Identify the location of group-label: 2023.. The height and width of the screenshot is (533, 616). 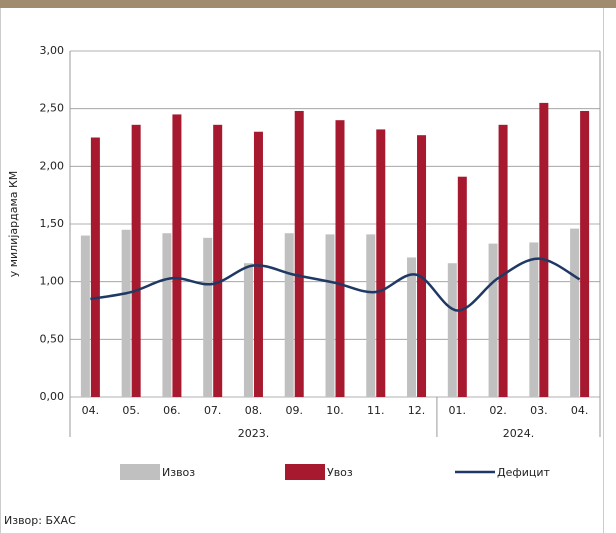
(254, 433).